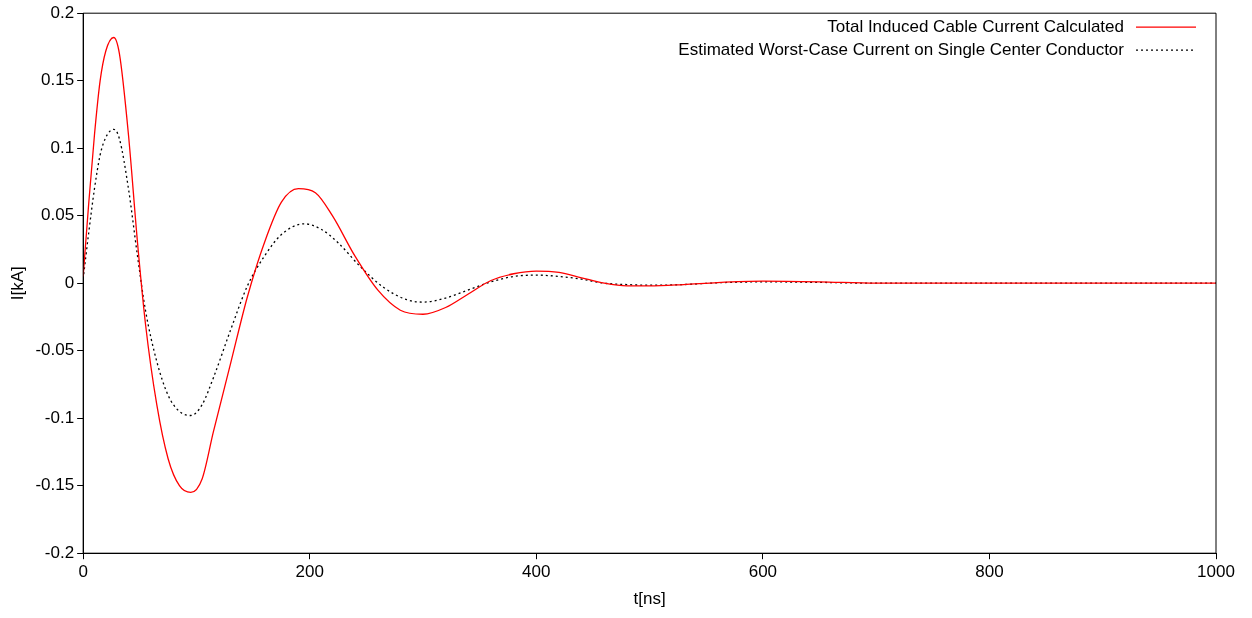 This screenshot has width=1252, height=618. I want to click on y-tick-label: 0.15, so click(58, 80).